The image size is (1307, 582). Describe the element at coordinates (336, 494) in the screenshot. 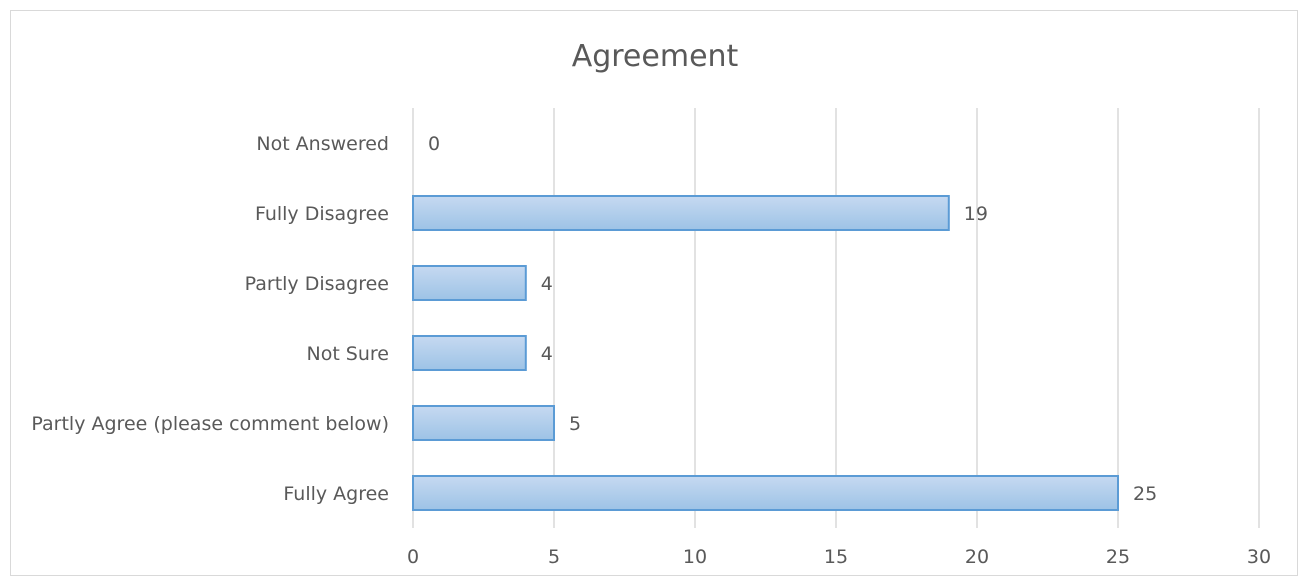

I see `category-label: Fully Agree` at that location.